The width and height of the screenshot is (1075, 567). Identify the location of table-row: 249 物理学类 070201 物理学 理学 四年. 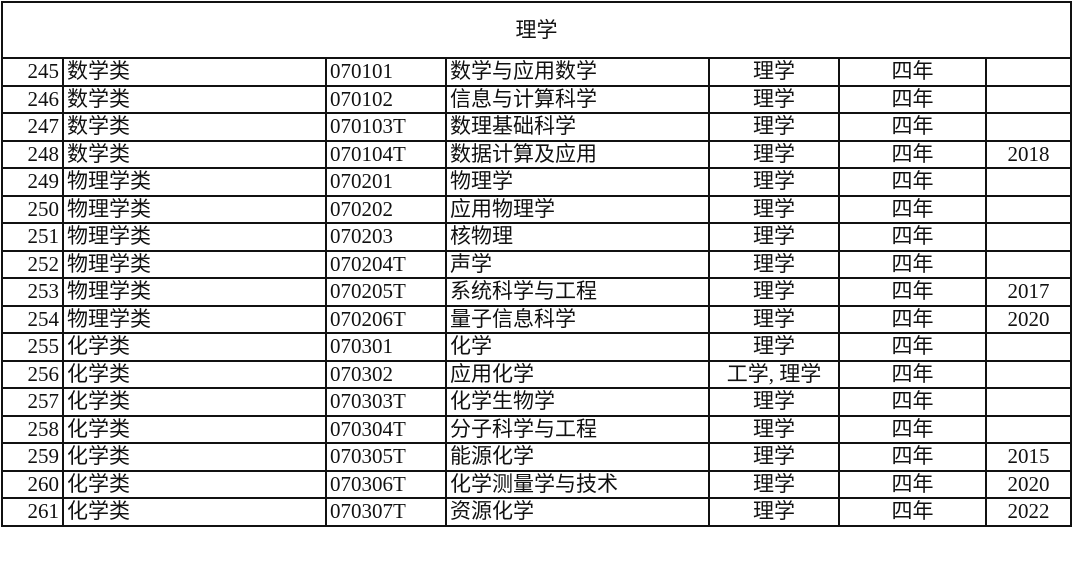
(536, 182).